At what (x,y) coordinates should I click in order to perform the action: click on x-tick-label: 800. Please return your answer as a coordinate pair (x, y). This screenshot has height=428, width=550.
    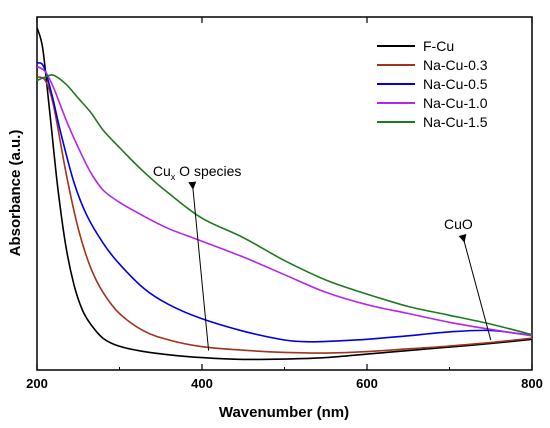
    Looking at the image, I should click on (532, 383).